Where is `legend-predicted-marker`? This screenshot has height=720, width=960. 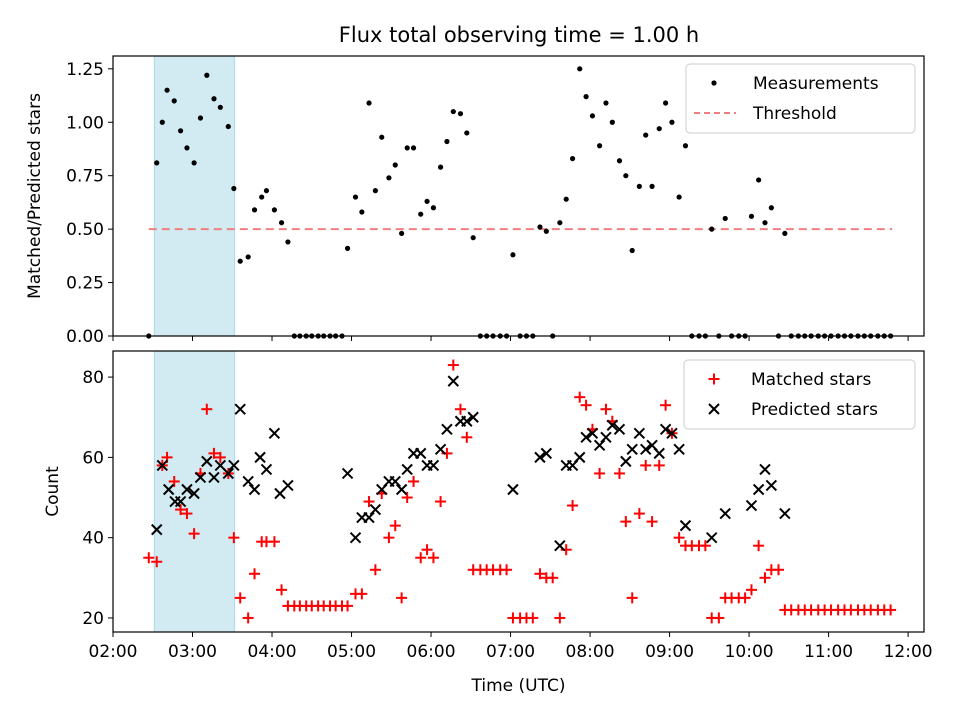
legend-predicted-marker is located at coordinates (714, 409).